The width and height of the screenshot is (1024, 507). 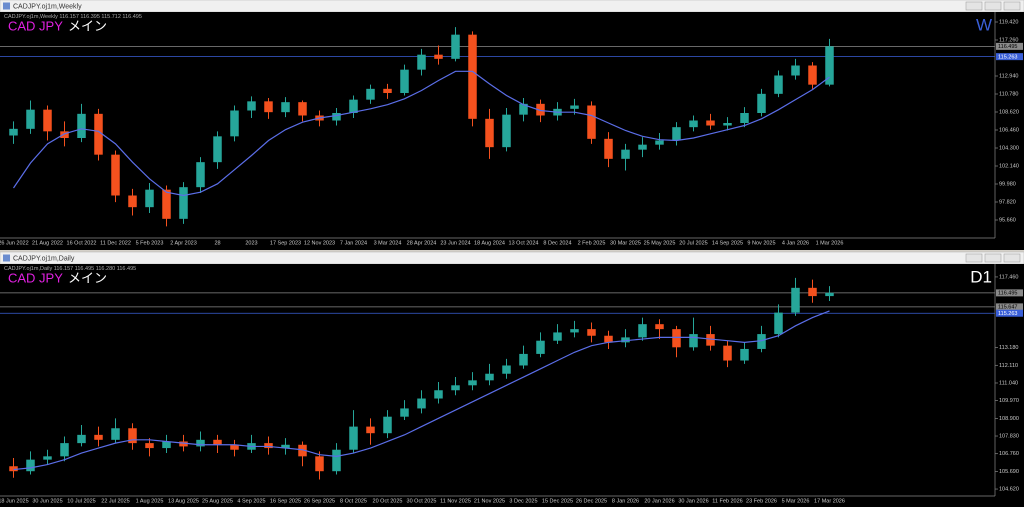 I want to click on y-tick-label: 119.420, so click(x=1008, y=22).